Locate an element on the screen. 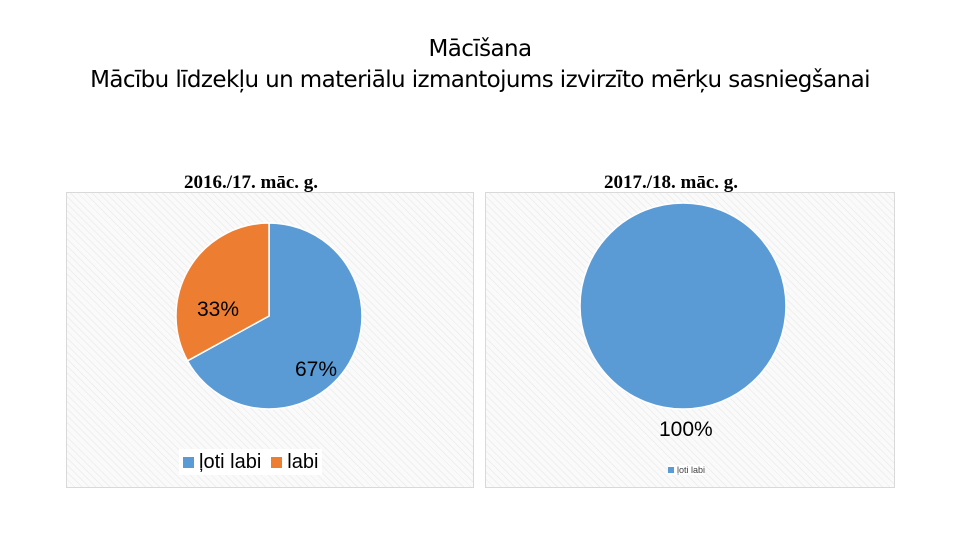 This screenshot has width=960, height=540. chart-2-title: 2017./18. māc. g. is located at coordinates (671, 182).